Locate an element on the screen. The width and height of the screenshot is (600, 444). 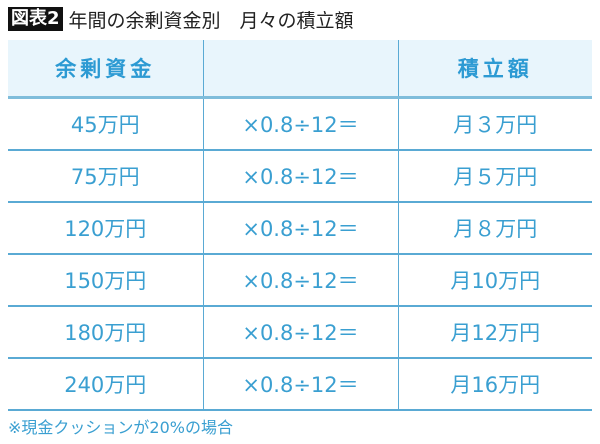
header-surplus: 余剰資金 is located at coordinates (105, 69).